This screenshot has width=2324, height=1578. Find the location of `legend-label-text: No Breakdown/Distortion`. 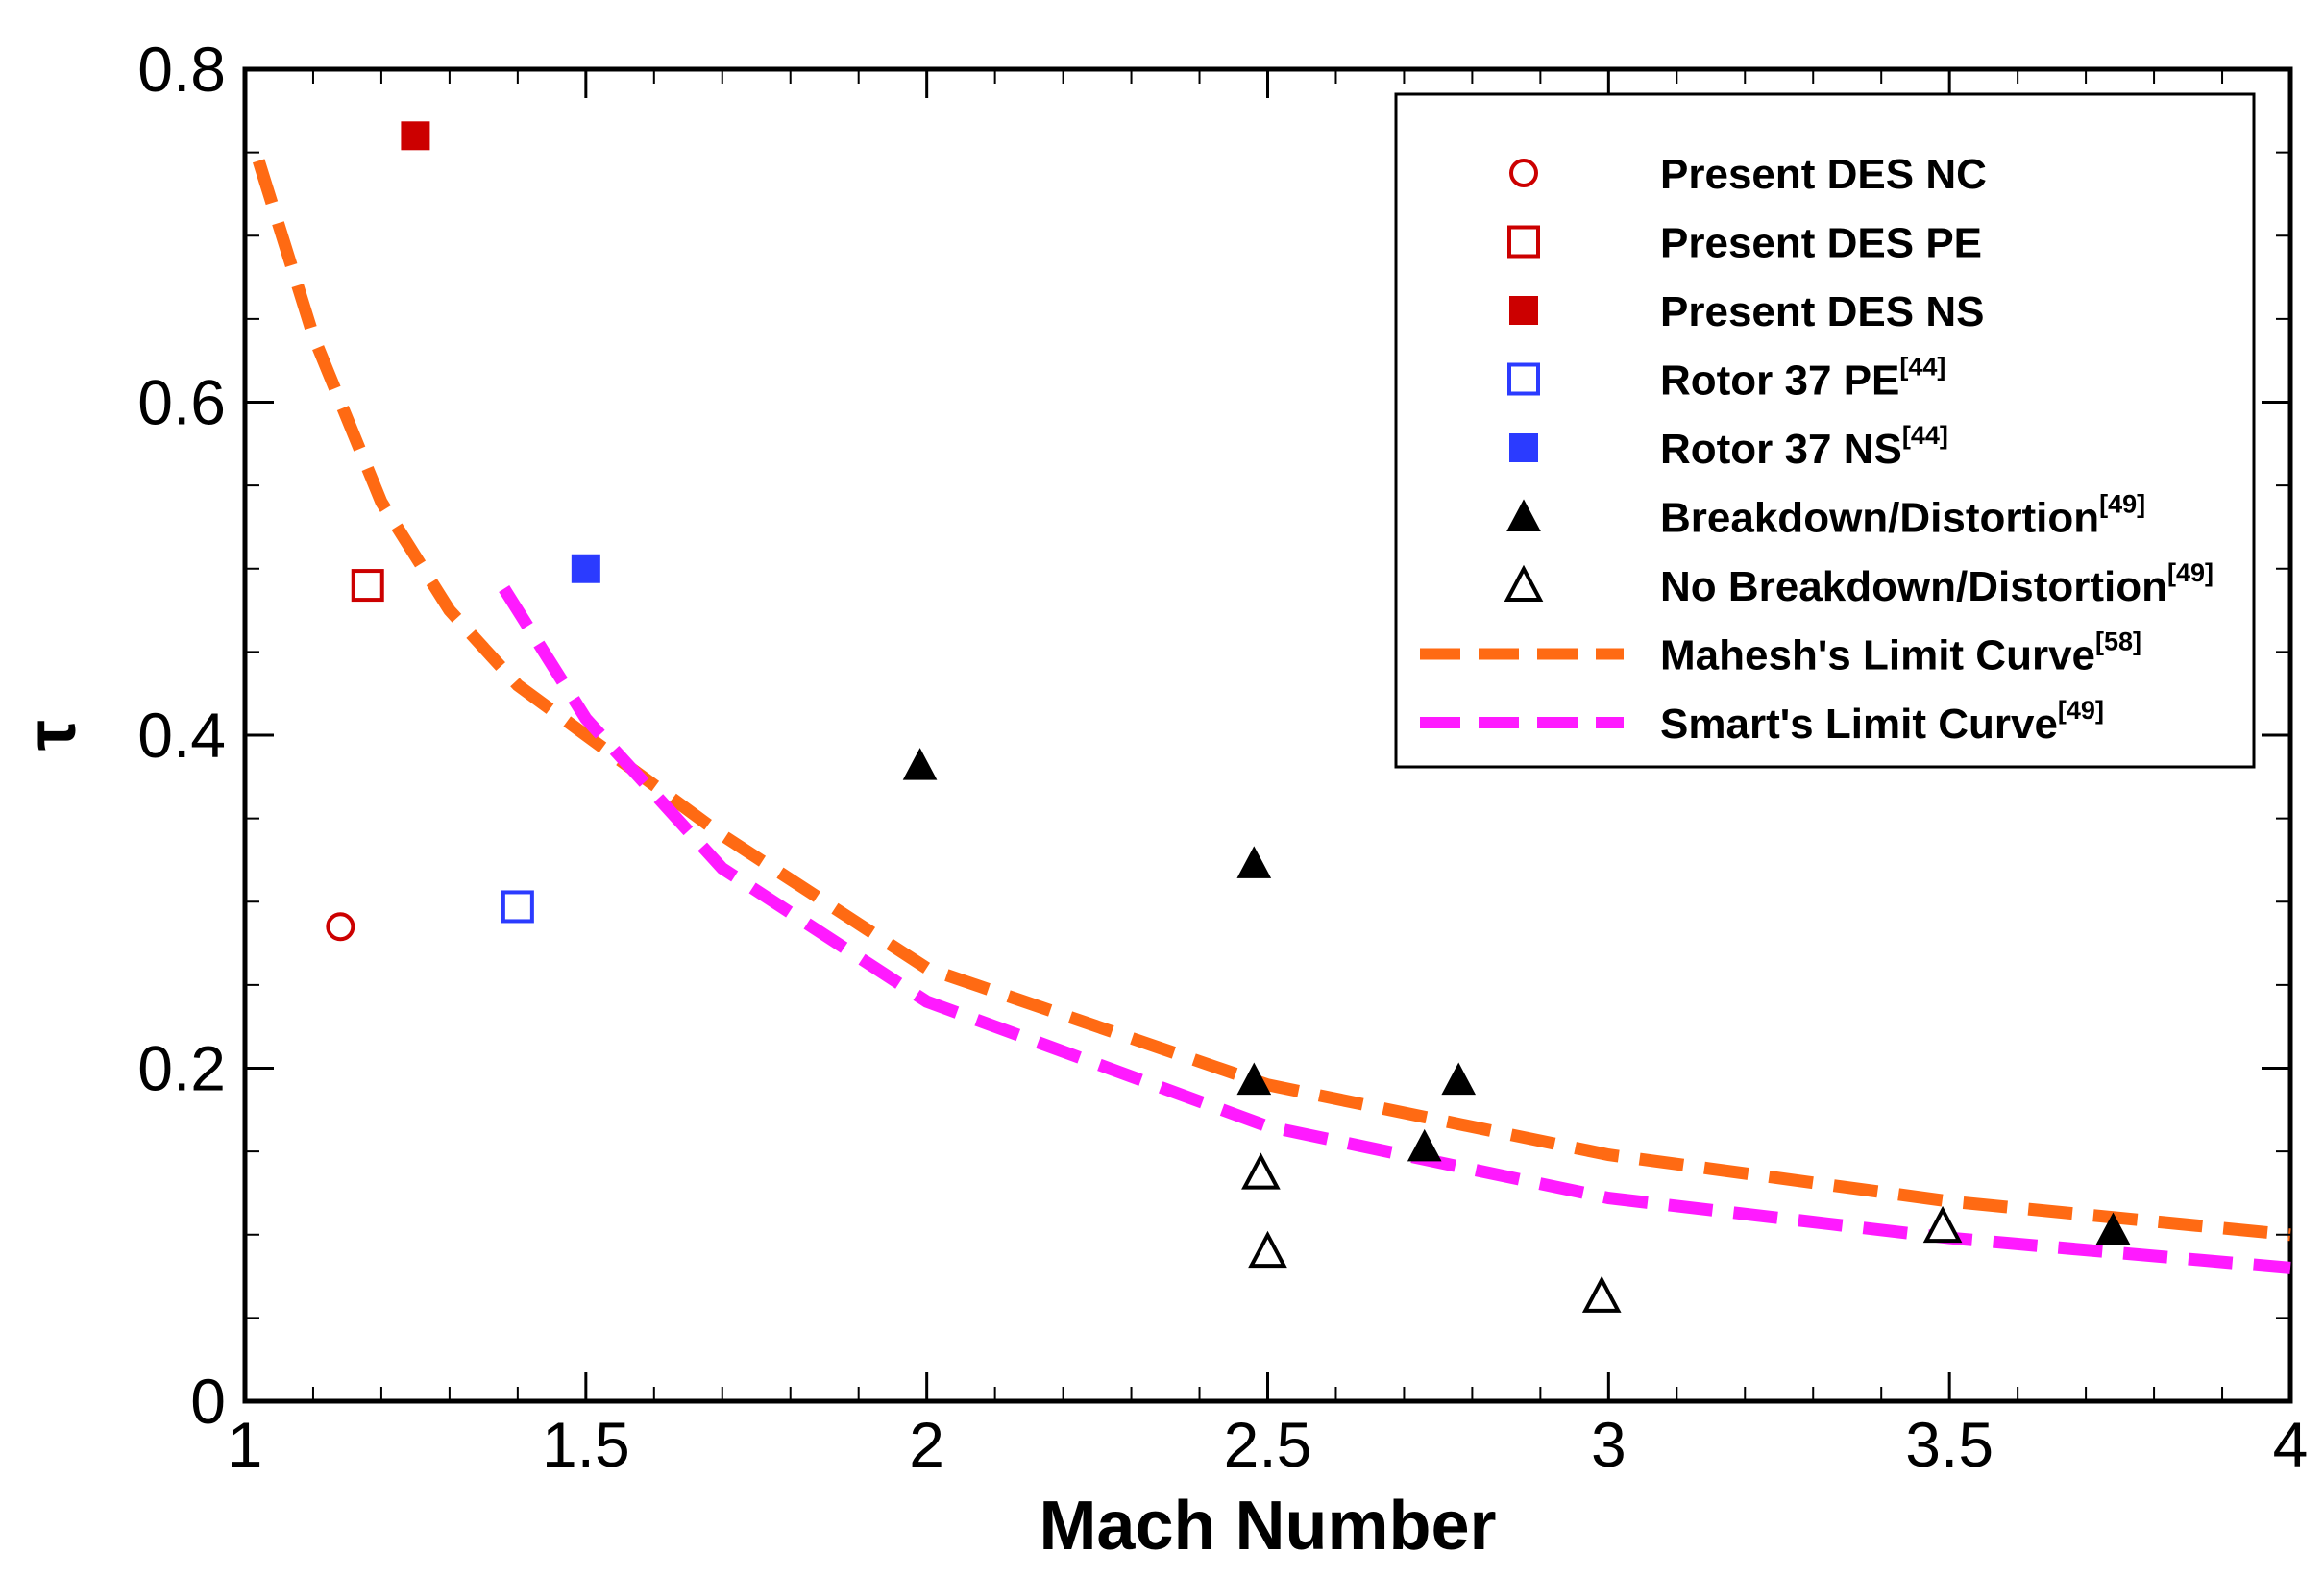

legend-label-text: No Breakdown/Distortion is located at coordinates (1913, 586).